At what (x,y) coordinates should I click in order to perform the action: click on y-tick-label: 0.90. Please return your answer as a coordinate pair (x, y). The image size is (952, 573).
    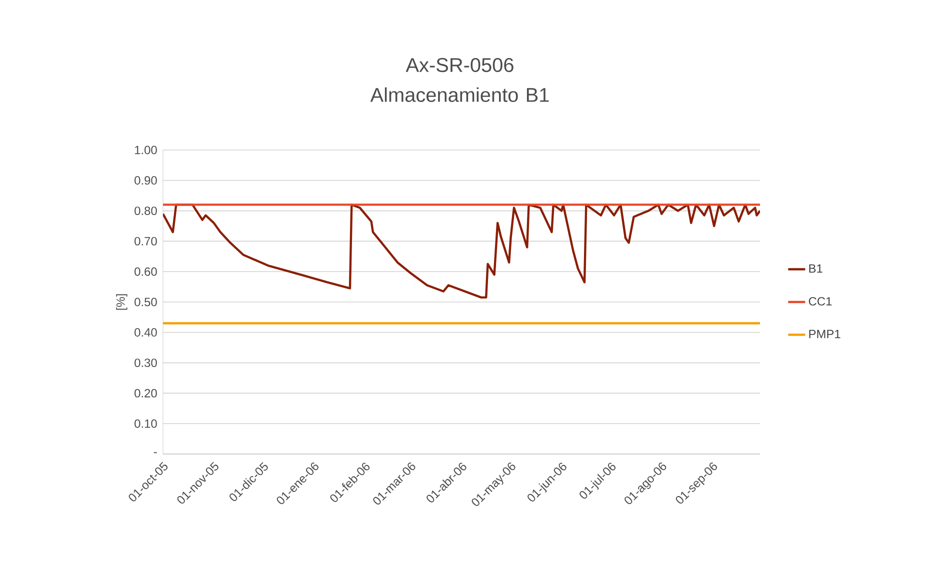
    Looking at the image, I should click on (145, 180).